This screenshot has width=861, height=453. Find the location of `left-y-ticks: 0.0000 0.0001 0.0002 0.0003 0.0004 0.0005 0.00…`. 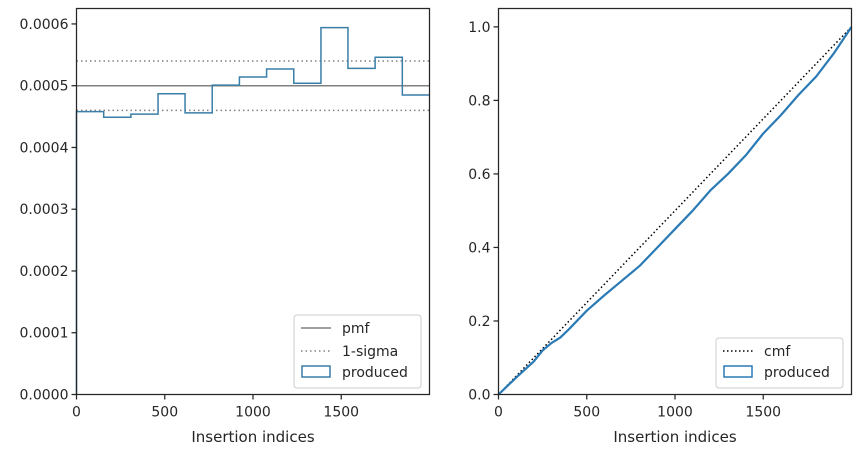

left-y-ticks: 0.0000 0.0001 0.0002 0.0003 0.0004 0.0005 0.00… is located at coordinates (48, 210).